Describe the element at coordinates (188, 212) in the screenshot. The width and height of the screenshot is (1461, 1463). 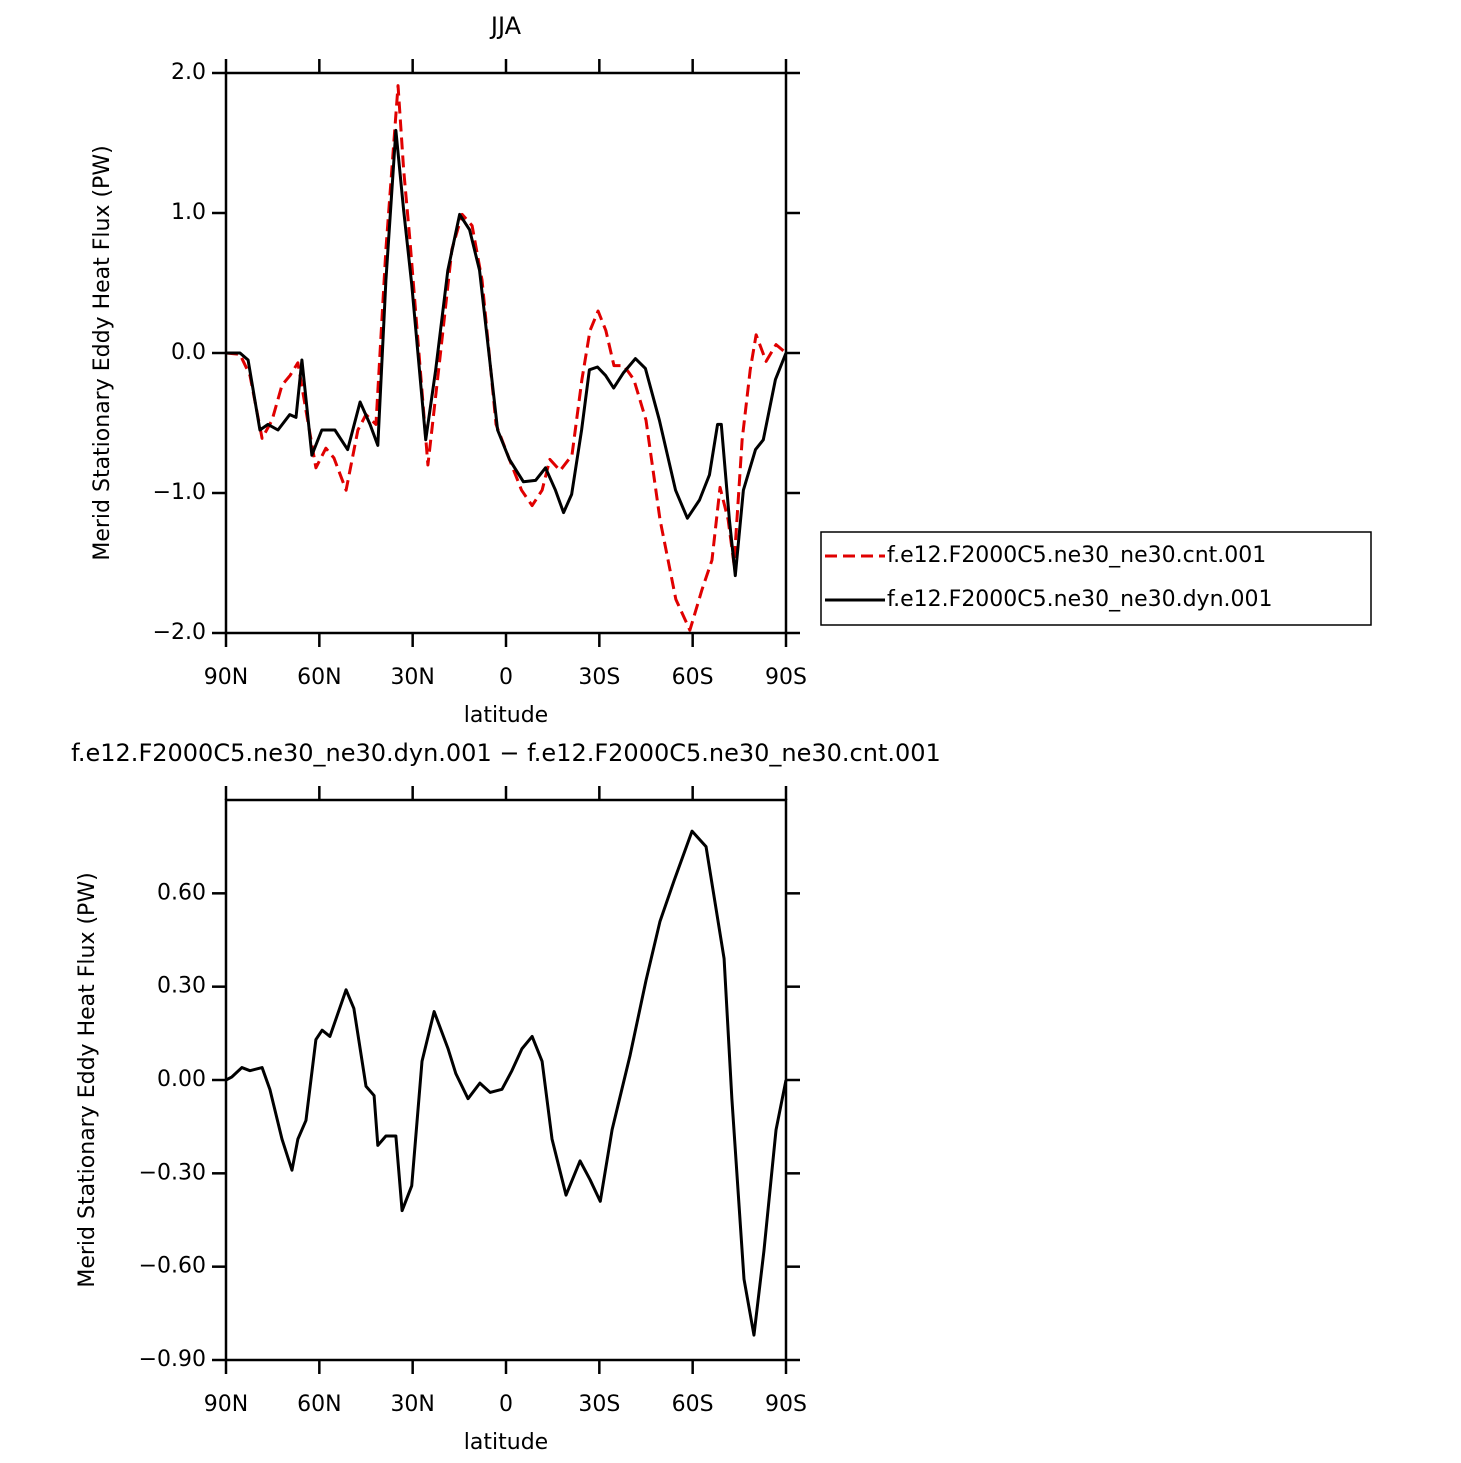
I see `y-tick-label: 1.0` at that location.